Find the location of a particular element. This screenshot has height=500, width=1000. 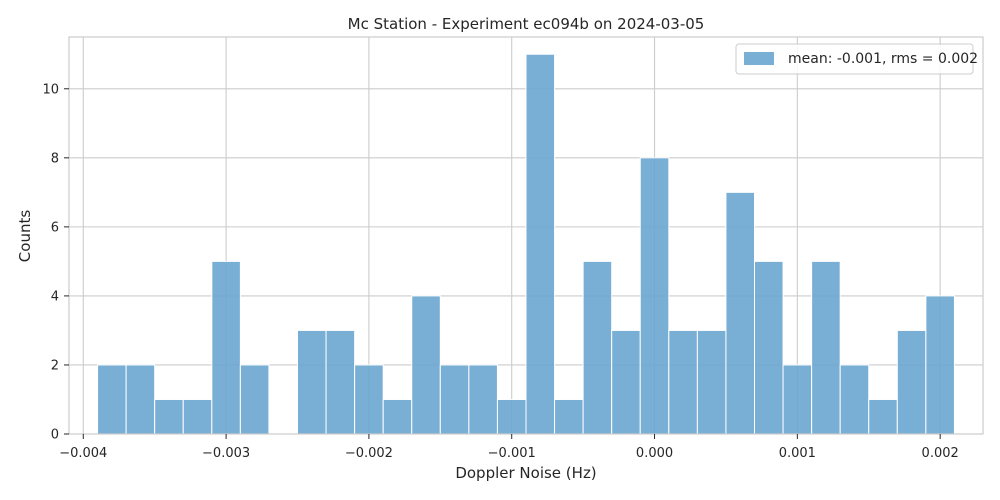

y-tick-label: 2 is located at coordinates (55, 365).